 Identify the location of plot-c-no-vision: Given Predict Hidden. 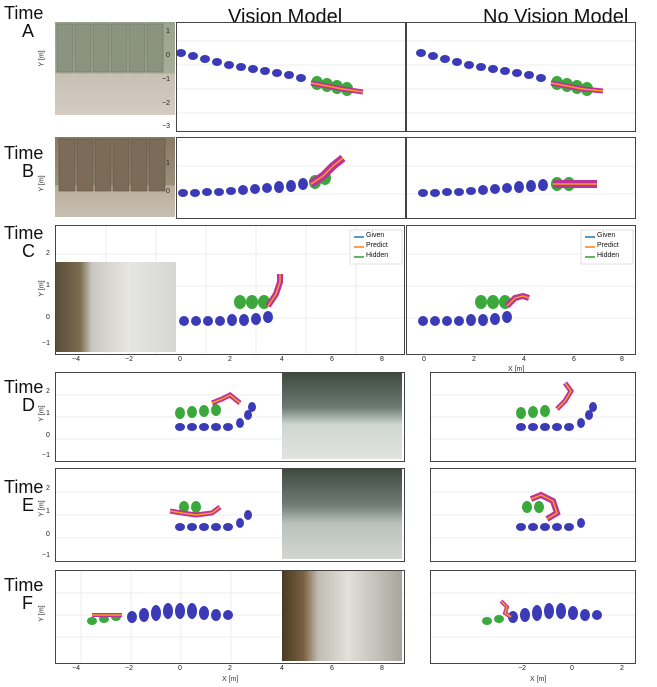
(521, 290).